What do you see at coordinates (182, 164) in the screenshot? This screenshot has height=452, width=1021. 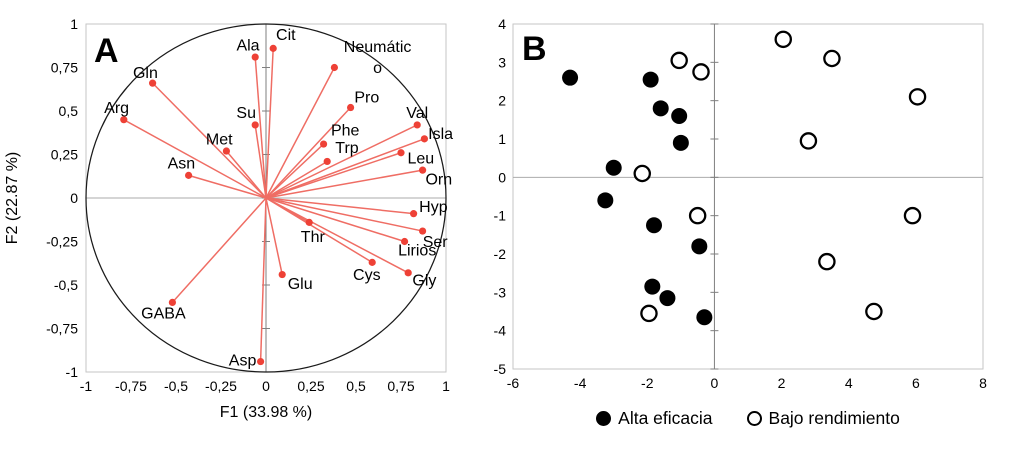 I see `vector-label: Asn` at bounding box center [182, 164].